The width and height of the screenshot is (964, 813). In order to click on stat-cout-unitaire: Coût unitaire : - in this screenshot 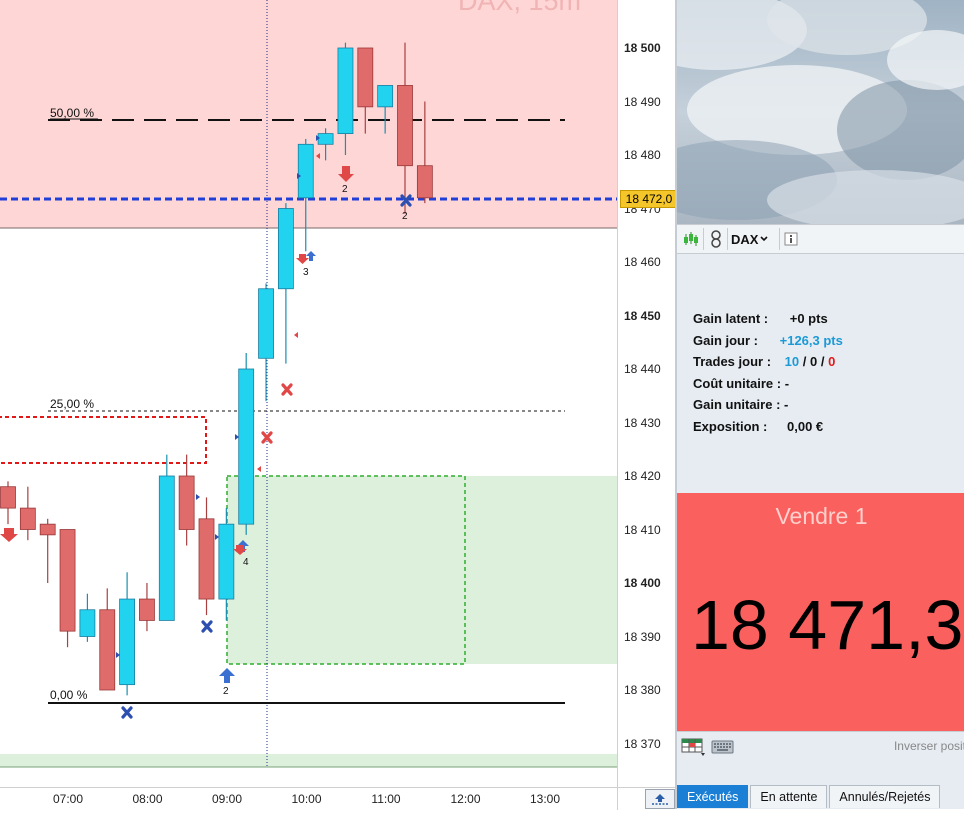, I will do `click(768, 384)`.